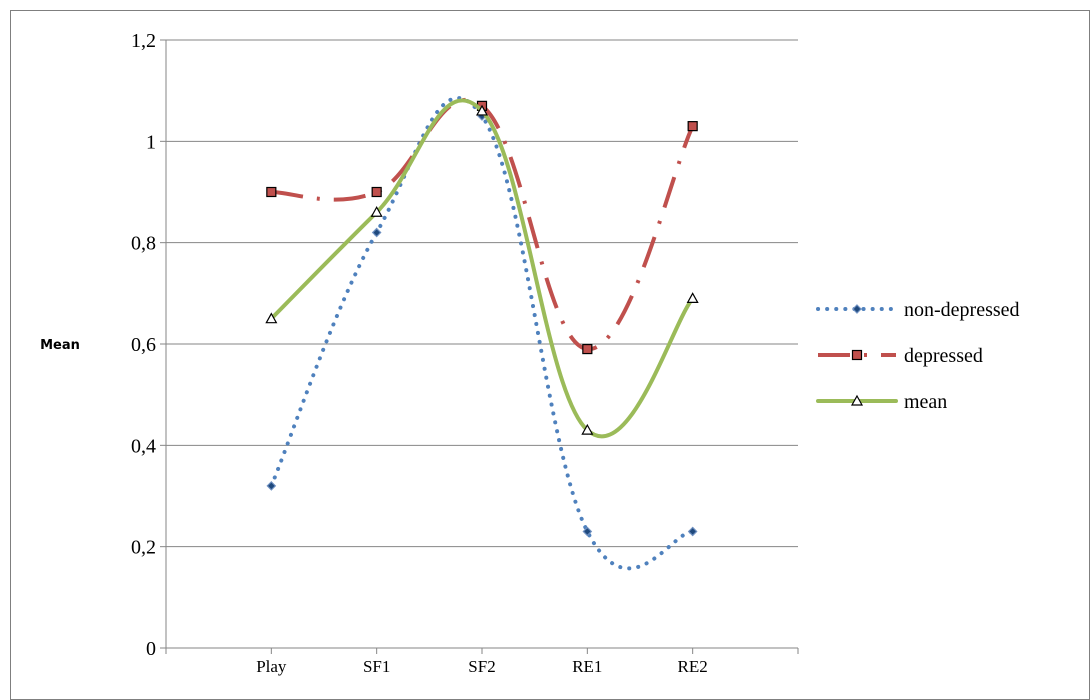  I want to click on legend-label: depressed, so click(943, 356).